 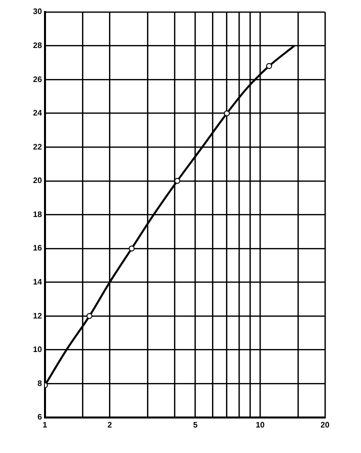 I want to click on y-tick-label: 20, so click(x=37, y=181).